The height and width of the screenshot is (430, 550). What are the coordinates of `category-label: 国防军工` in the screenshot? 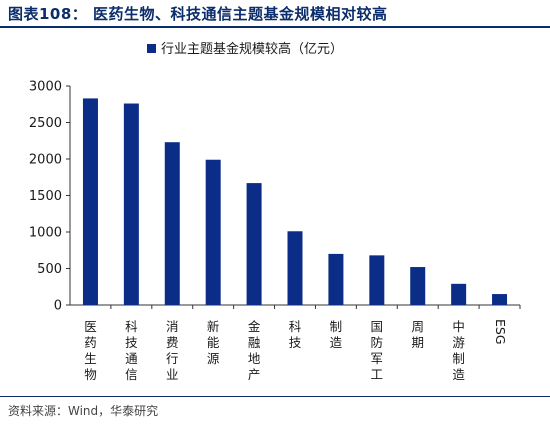 It's located at (377, 350).